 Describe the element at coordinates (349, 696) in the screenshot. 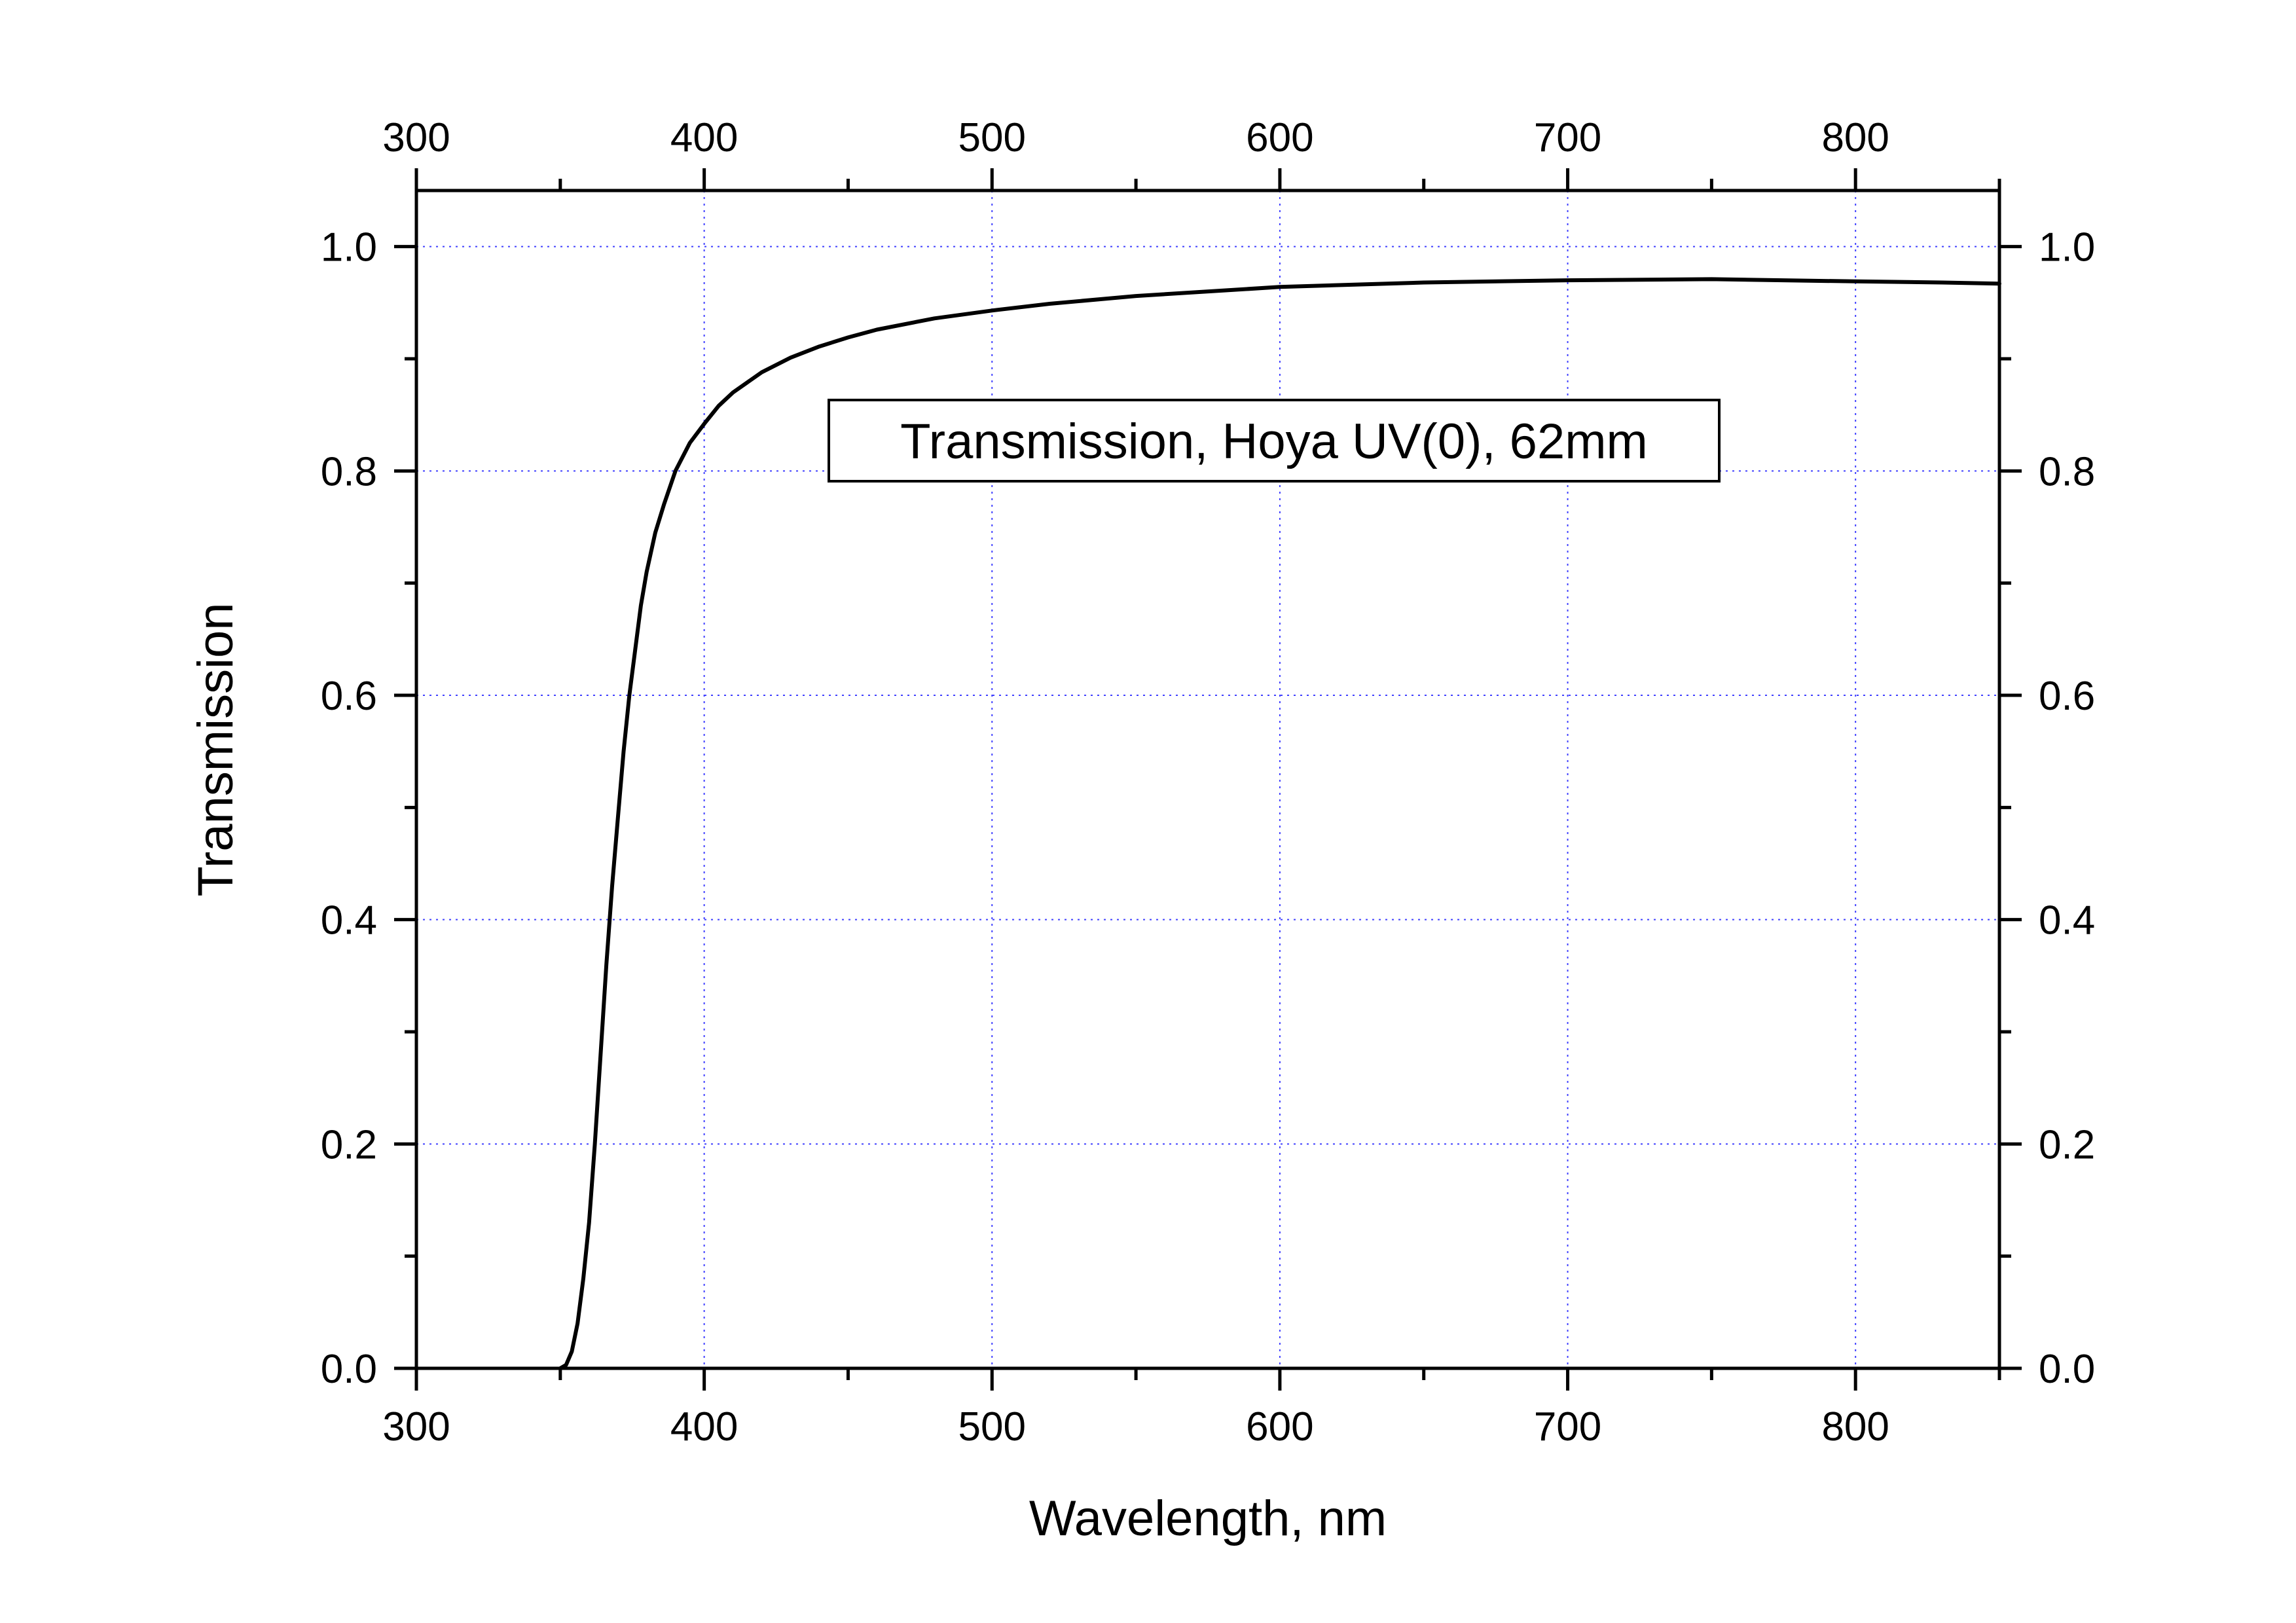

I see `y-tick-label: 0.6` at that location.